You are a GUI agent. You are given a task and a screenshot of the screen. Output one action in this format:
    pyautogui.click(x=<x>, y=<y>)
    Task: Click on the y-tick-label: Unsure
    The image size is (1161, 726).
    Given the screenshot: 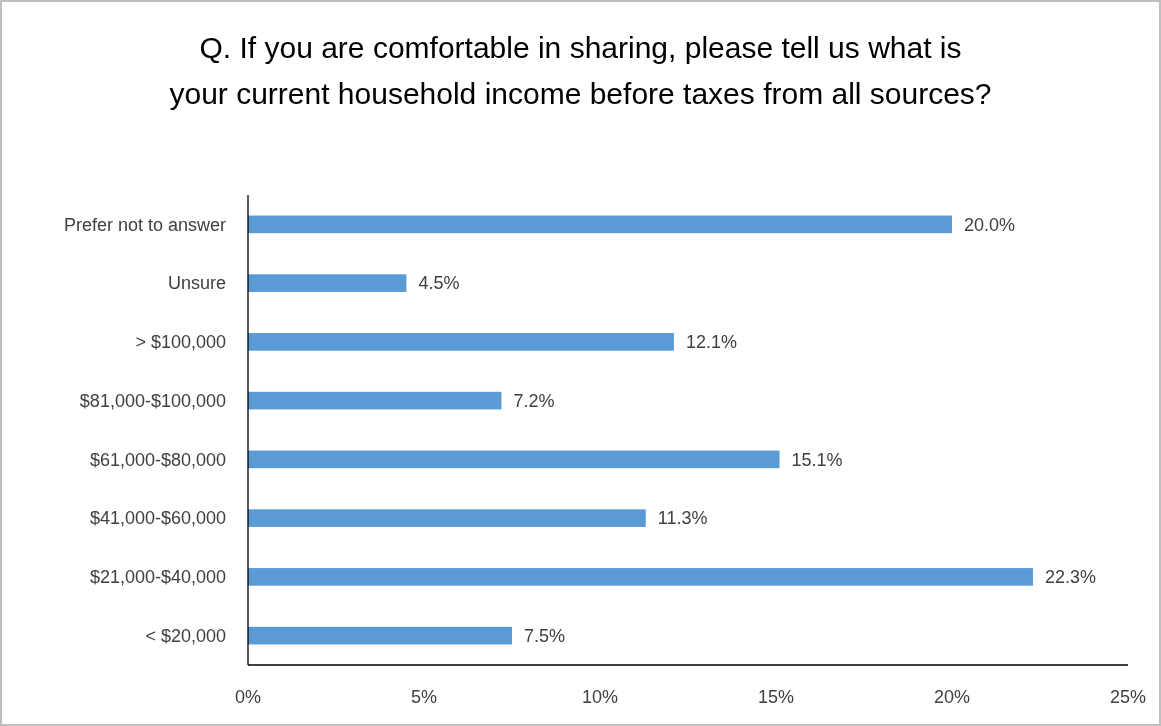 What is the action you would take?
    pyautogui.click(x=196, y=283)
    